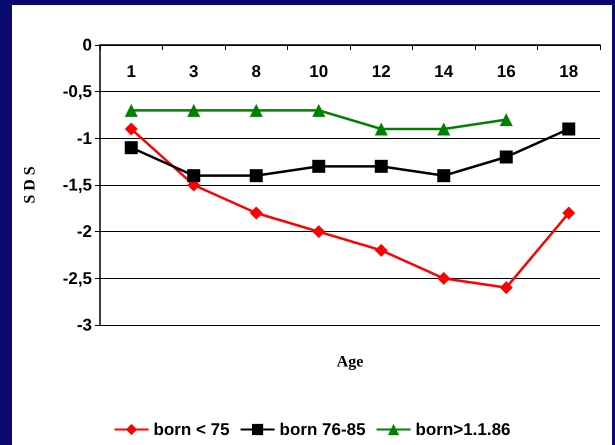  Describe the element at coordinates (84, 325) in the screenshot. I see `y-tick-label: -3` at that location.